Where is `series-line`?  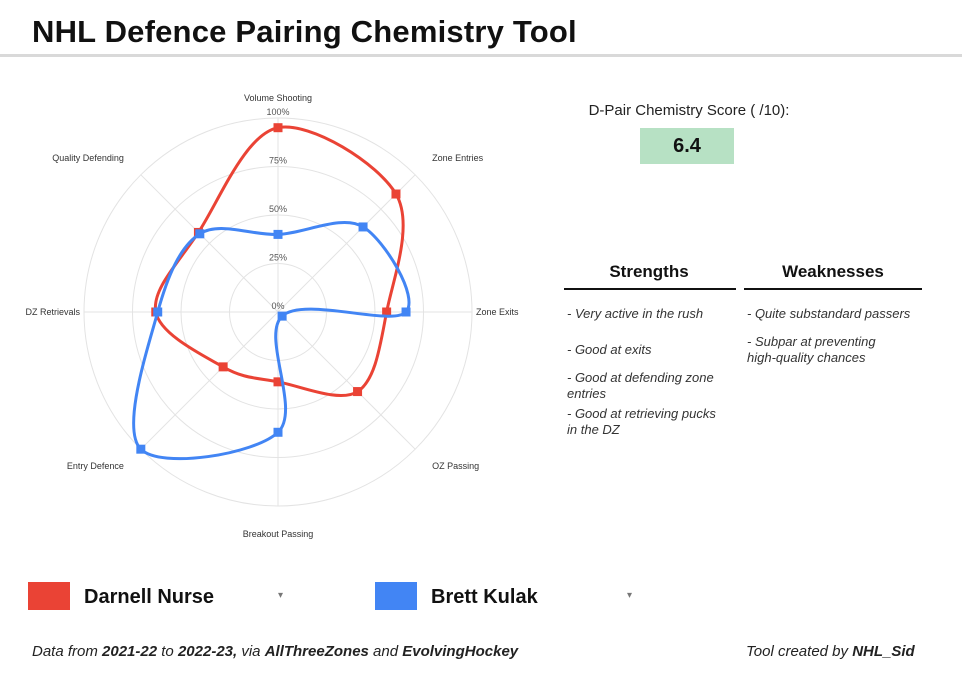 series-line is located at coordinates (279, 261).